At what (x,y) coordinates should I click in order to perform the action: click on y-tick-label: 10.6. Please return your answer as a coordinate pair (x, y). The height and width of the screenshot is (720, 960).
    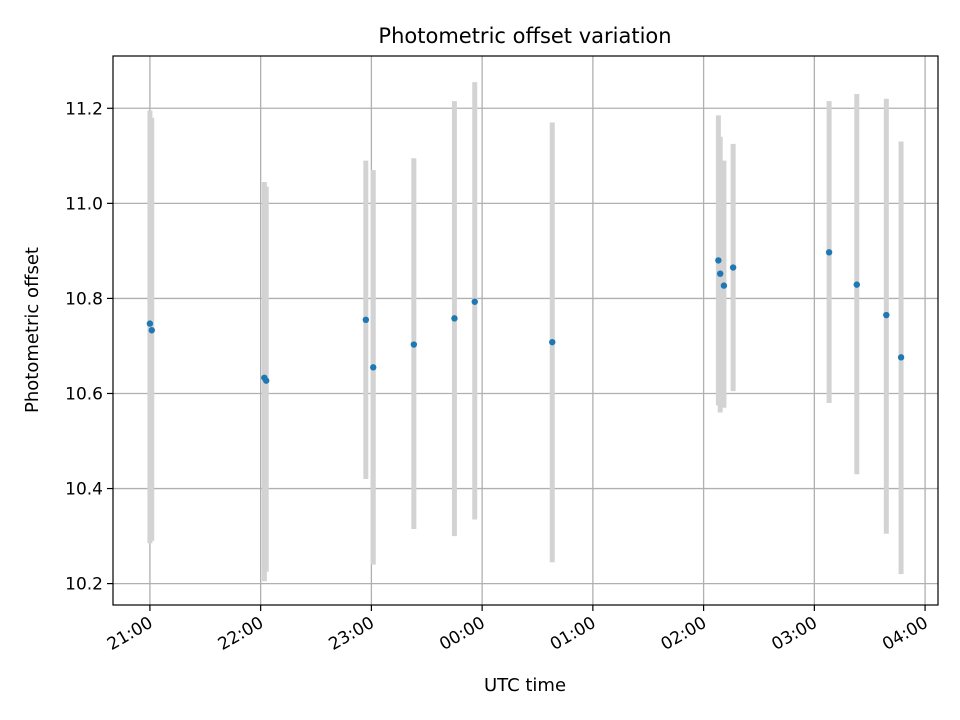
    Looking at the image, I should click on (84, 394).